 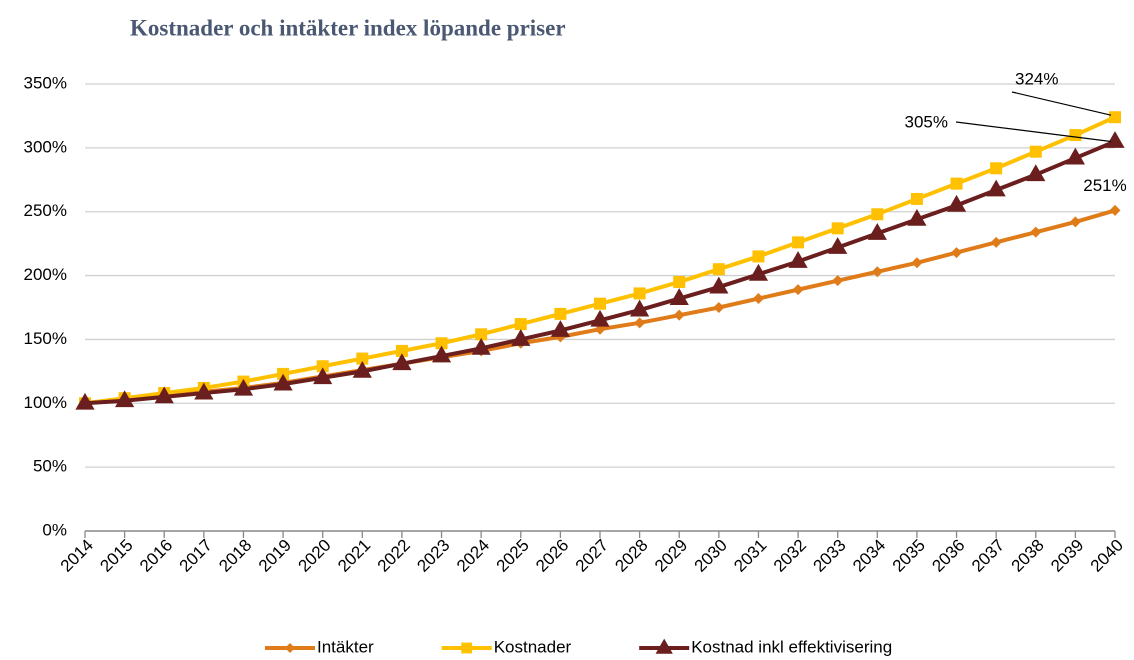 I want to click on x-tick-label: 2036, so click(x=948, y=556).